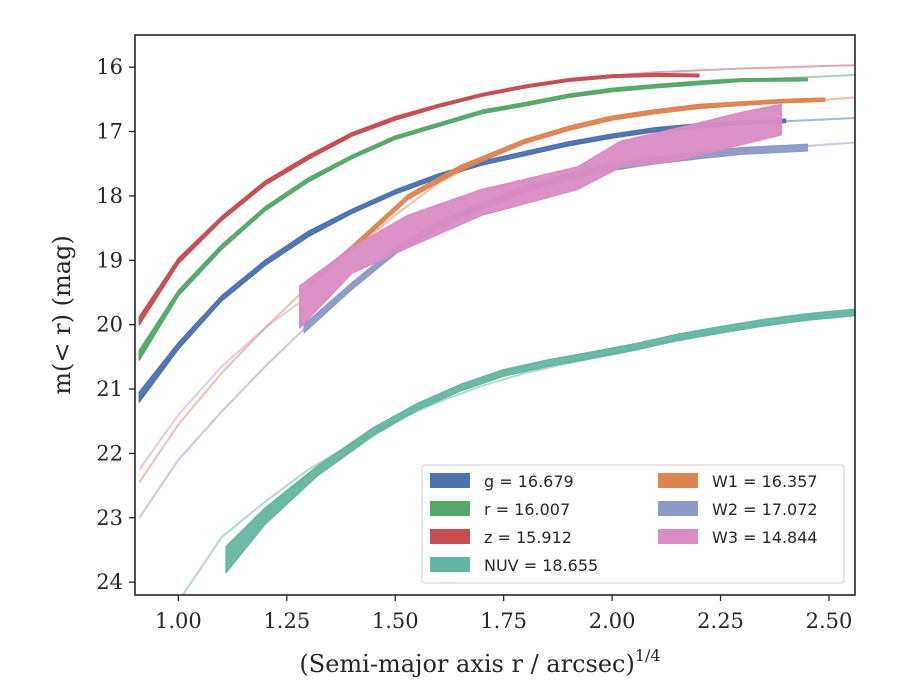  I want to click on legend-label-g: g = 16.679, so click(529, 481).